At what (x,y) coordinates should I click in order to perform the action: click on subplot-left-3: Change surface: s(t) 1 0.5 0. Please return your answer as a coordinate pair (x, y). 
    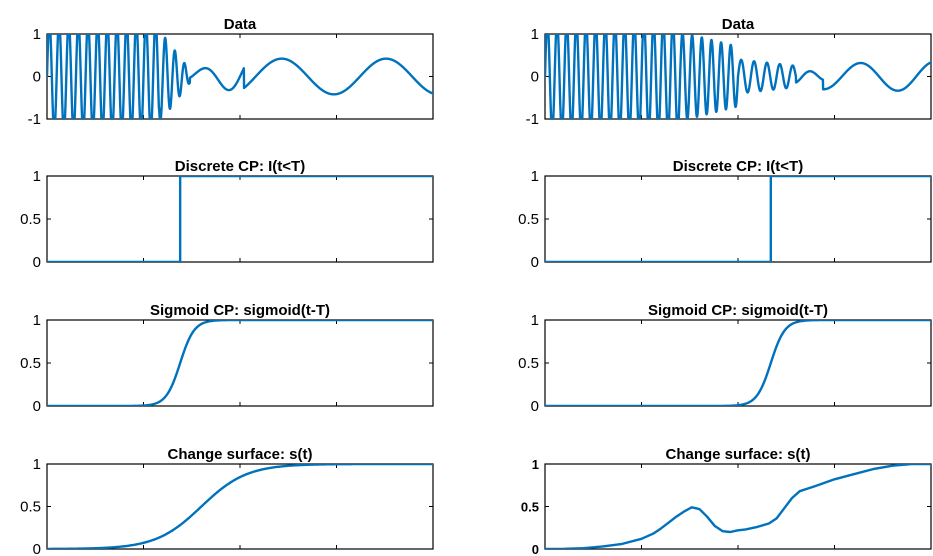
    Looking at the image, I should click on (227, 501).